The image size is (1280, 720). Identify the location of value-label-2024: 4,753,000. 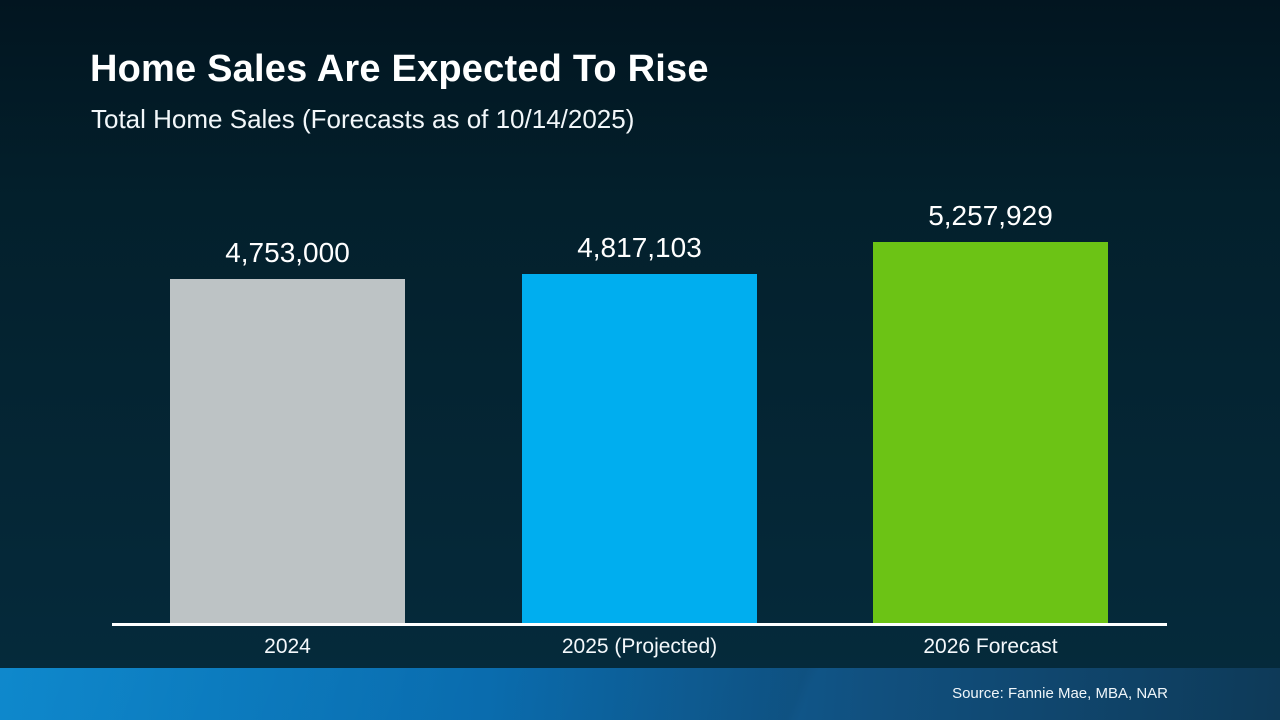
(287, 252).